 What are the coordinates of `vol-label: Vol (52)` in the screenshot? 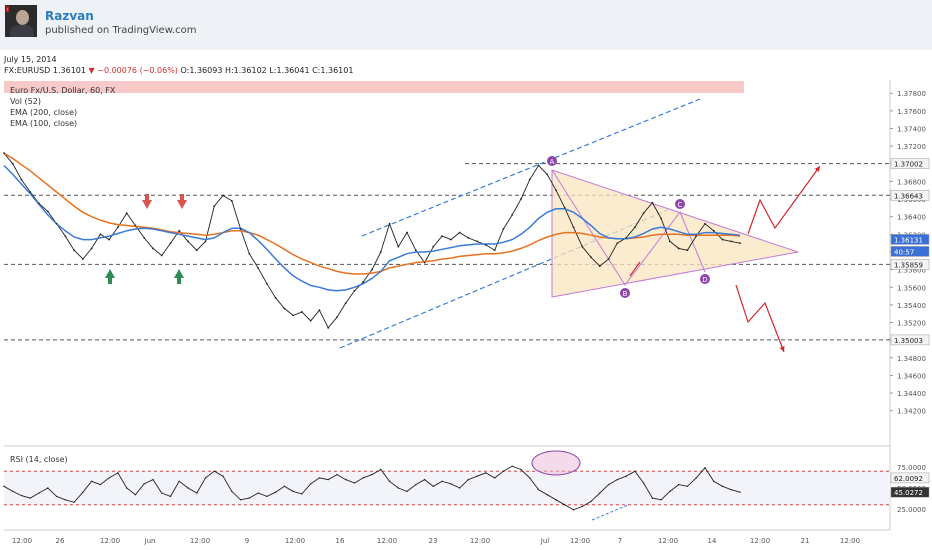 It's located at (25, 101).